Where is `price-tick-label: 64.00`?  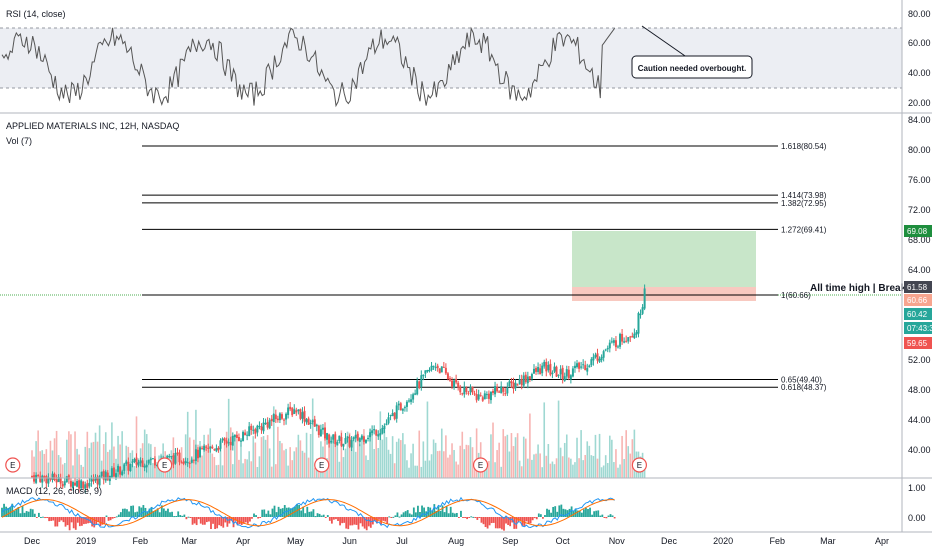
price-tick-label: 64.00 is located at coordinates (919, 270).